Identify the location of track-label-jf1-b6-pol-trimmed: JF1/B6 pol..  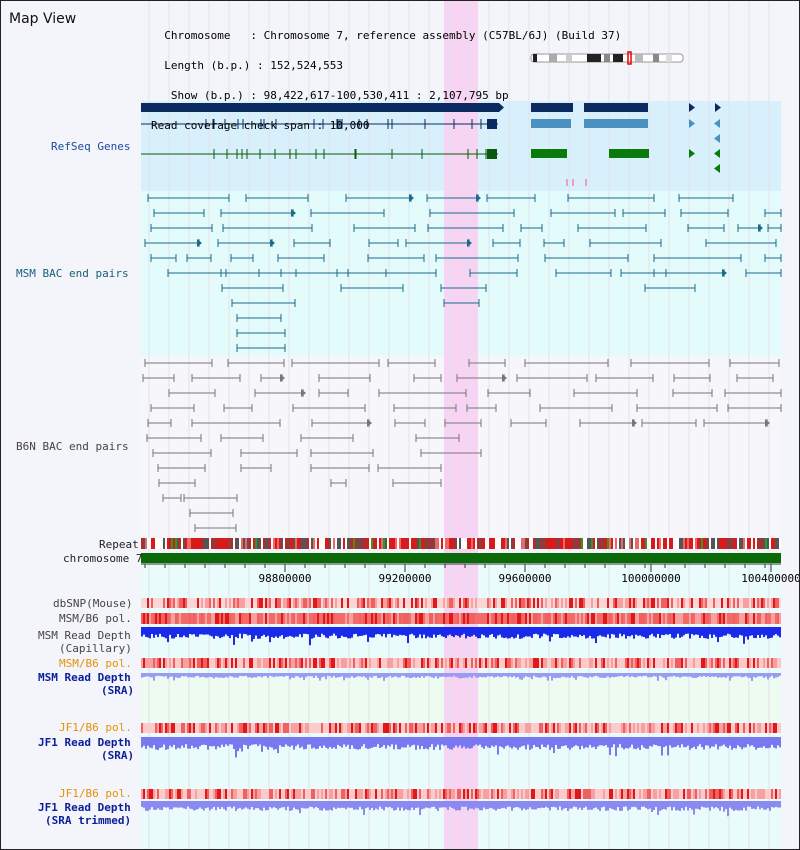
(95, 793).